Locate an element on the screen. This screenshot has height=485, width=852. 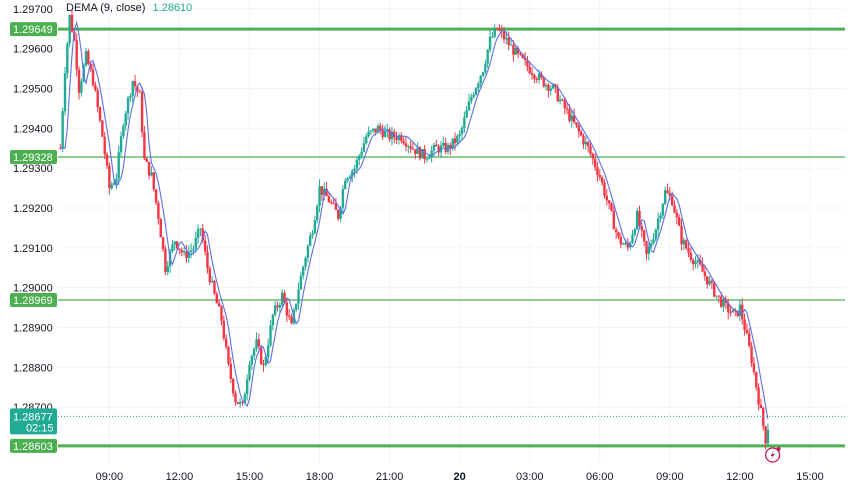
x-tick-label: 09:00 is located at coordinates (670, 477).